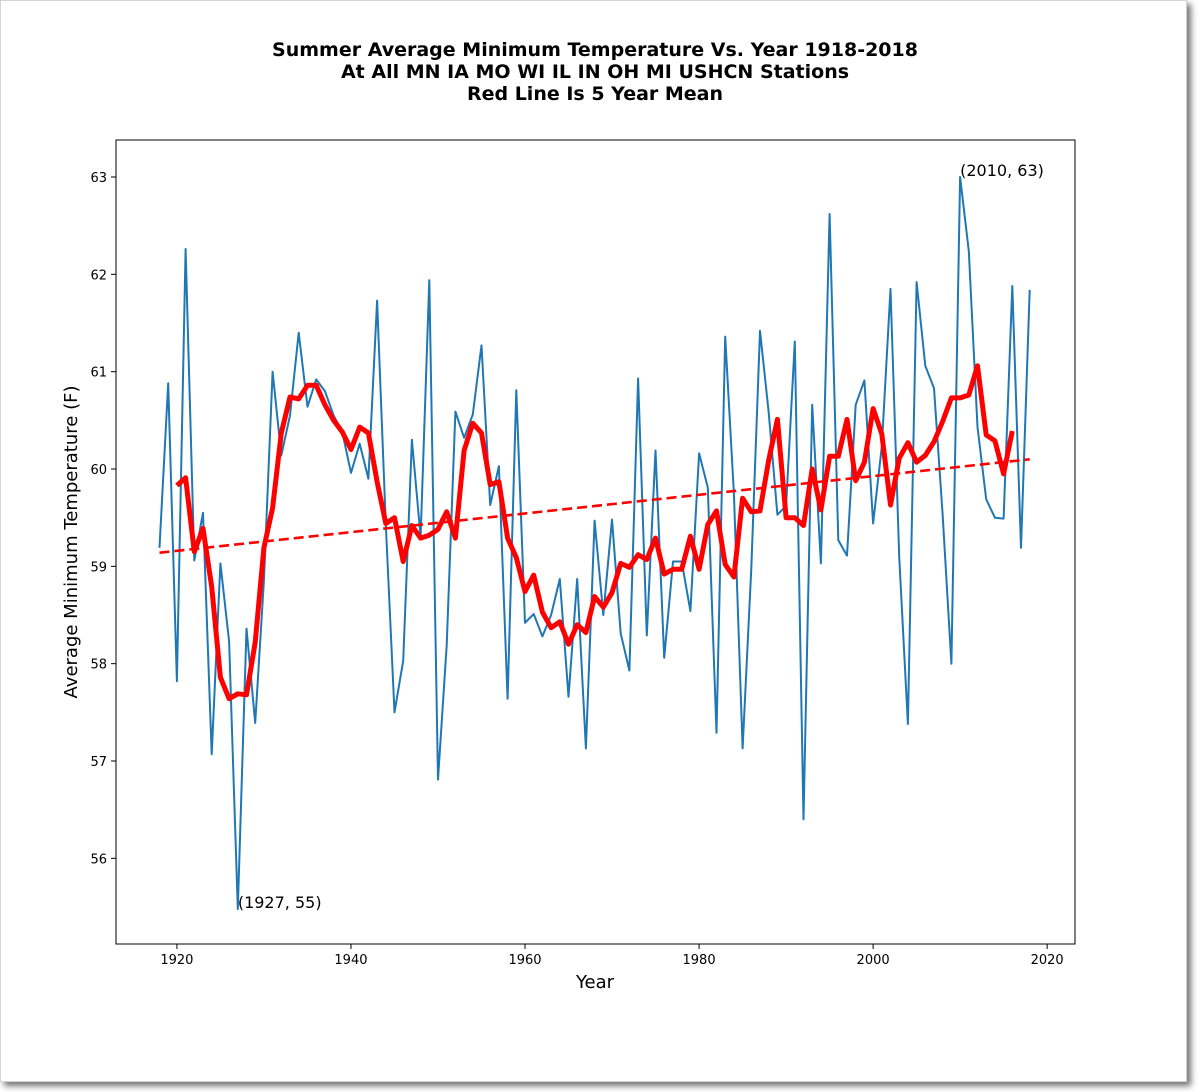  Describe the element at coordinates (98, 178) in the screenshot. I see `y-tick-label: 63` at that location.